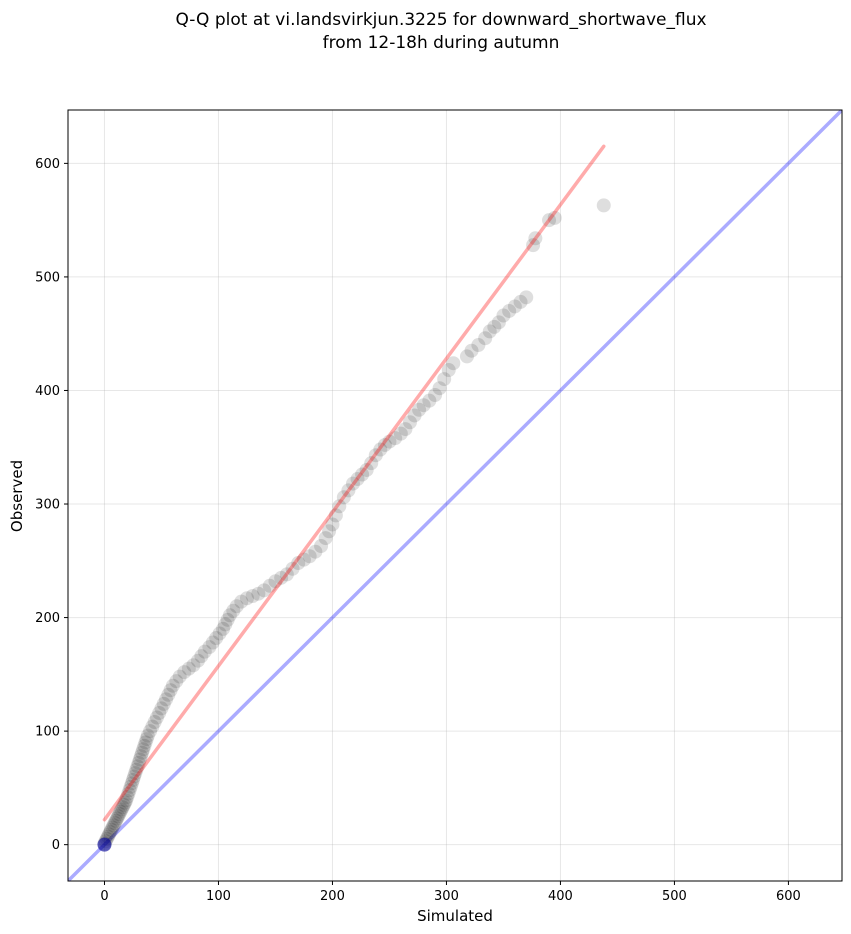  What do you see at coordinates (446, 896) in the screenshot?
I see `x-tick-label: 300` at bounding box center [446, 896].